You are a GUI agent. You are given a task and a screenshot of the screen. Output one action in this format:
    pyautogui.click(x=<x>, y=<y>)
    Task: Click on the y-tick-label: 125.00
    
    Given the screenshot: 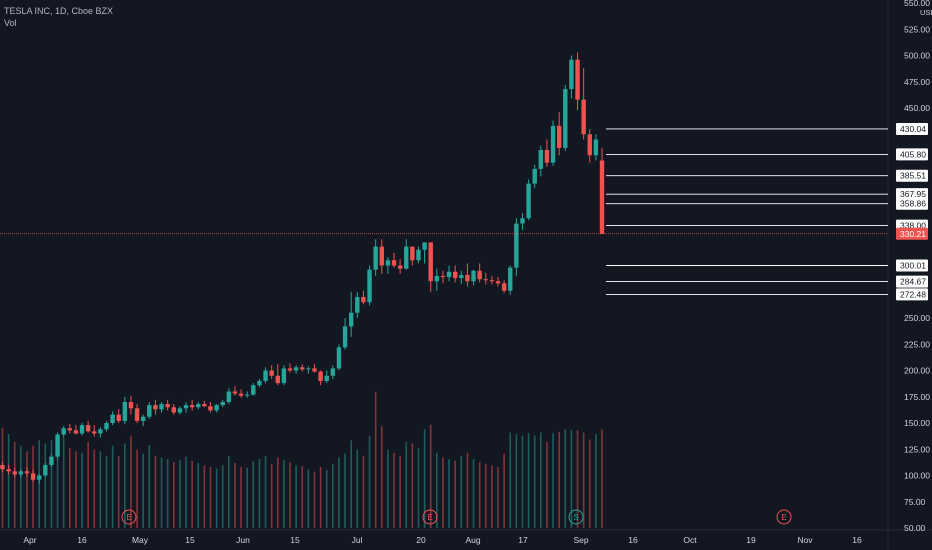 What is the action you would take?
    pyautogui.click(x=917, y=449)
    